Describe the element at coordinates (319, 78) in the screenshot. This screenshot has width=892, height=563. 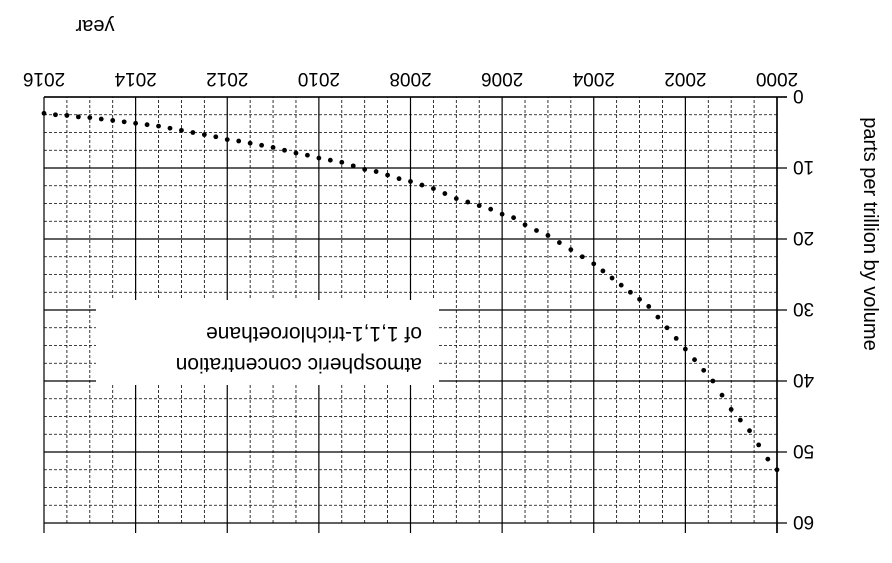
I see `x-tick-label: 2010` at that location.